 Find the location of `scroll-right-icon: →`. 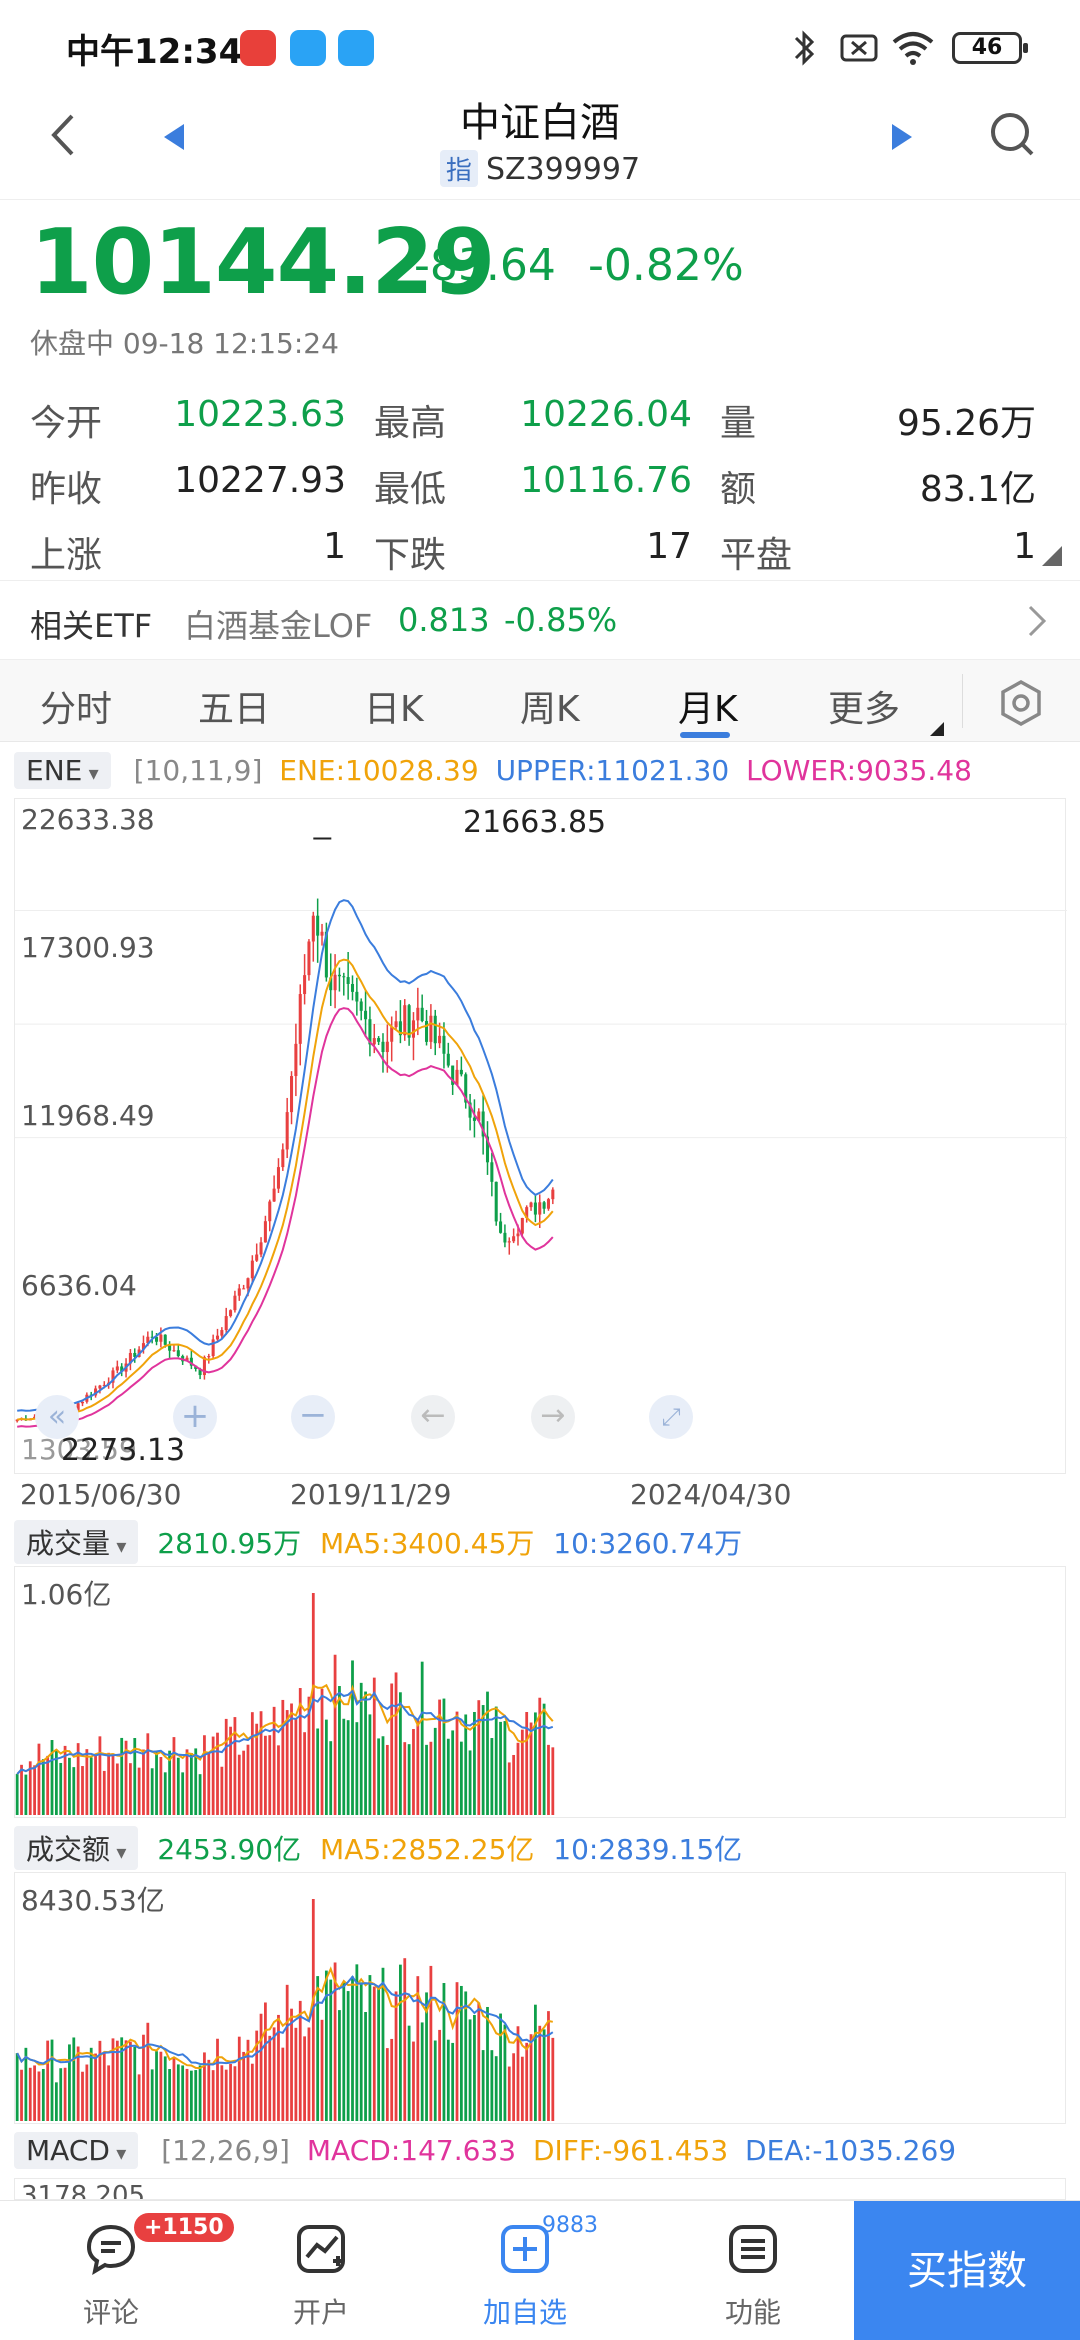

scroll-right-icon: → is located at coordinates (553, 1417).